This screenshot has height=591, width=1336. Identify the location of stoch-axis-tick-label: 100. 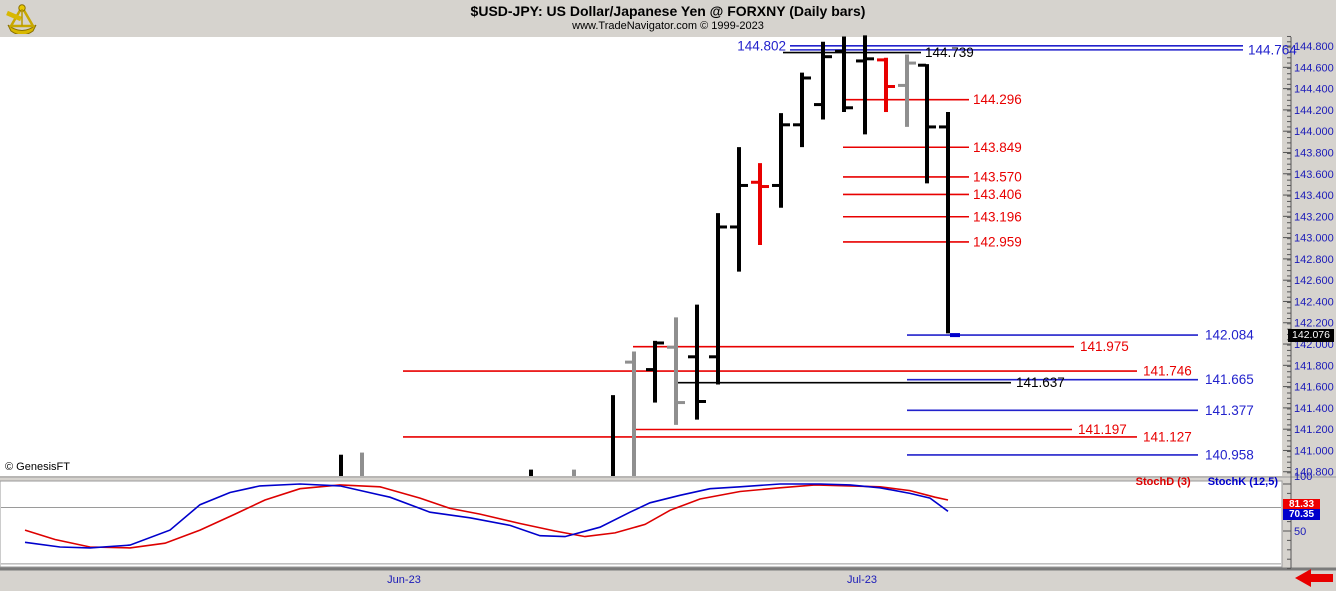
(1303, 477).